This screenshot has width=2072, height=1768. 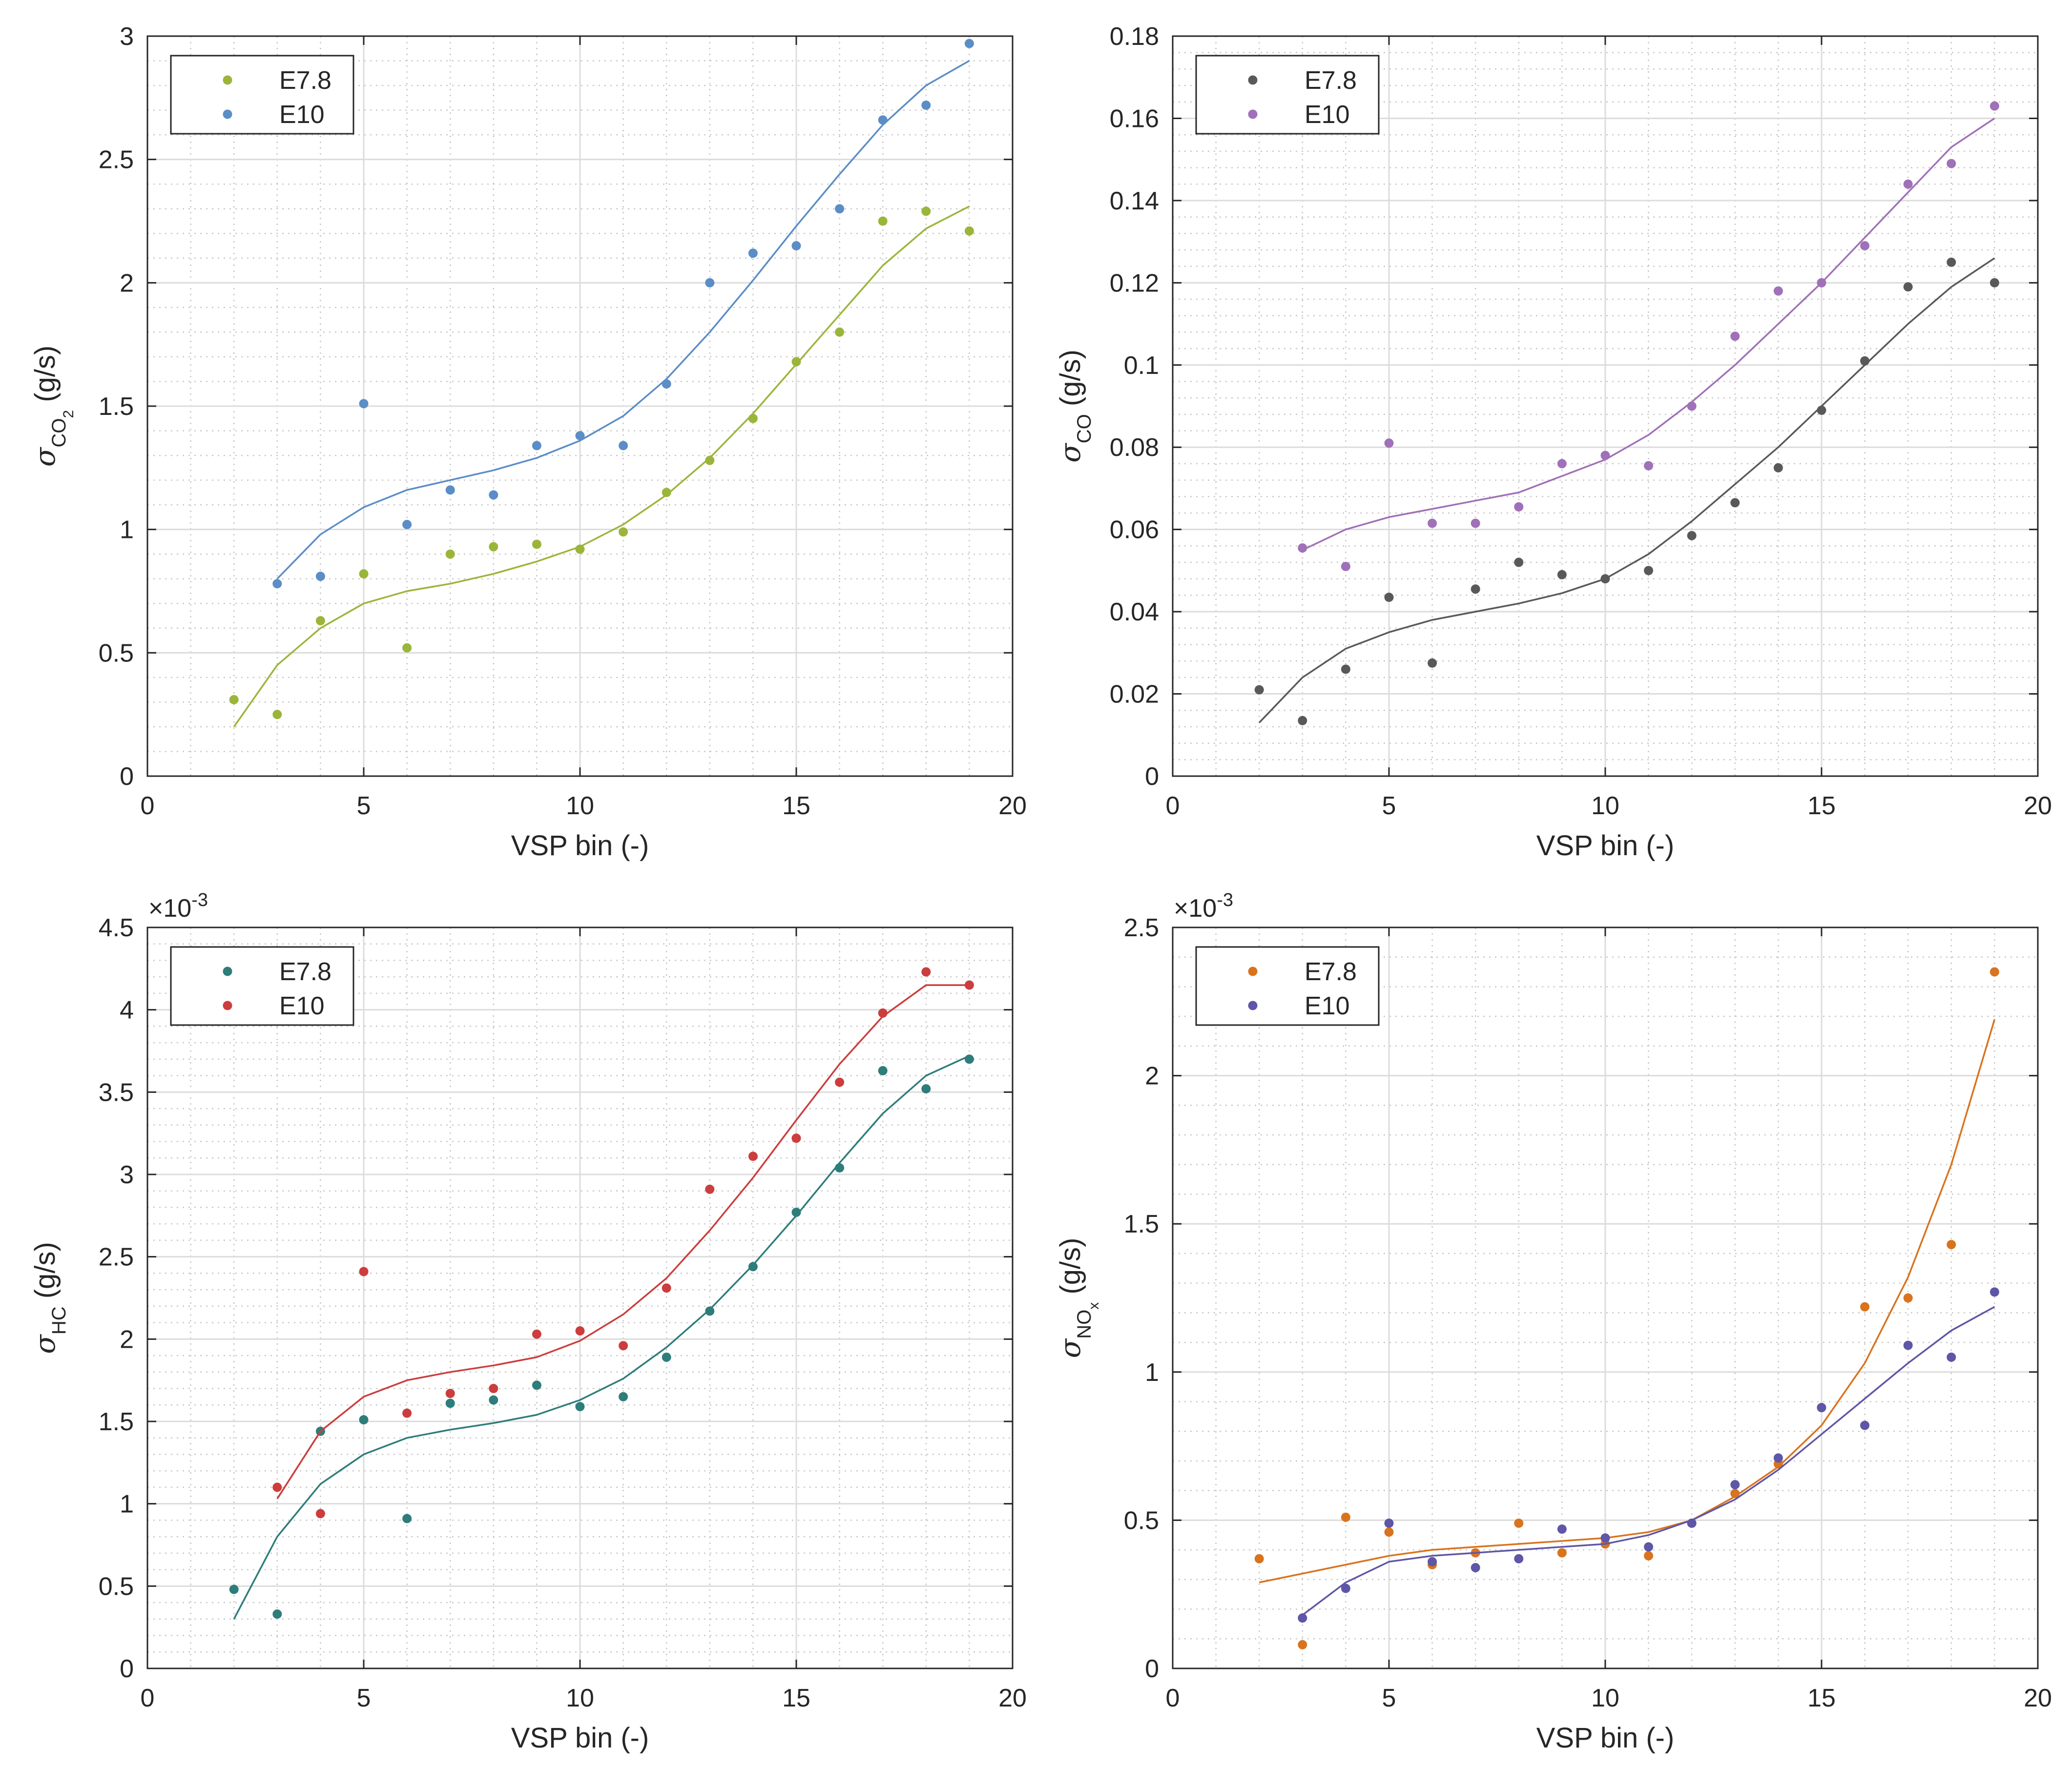 I want to click on x-axis-label: VSP bin (-), so click(x=580, y=846).